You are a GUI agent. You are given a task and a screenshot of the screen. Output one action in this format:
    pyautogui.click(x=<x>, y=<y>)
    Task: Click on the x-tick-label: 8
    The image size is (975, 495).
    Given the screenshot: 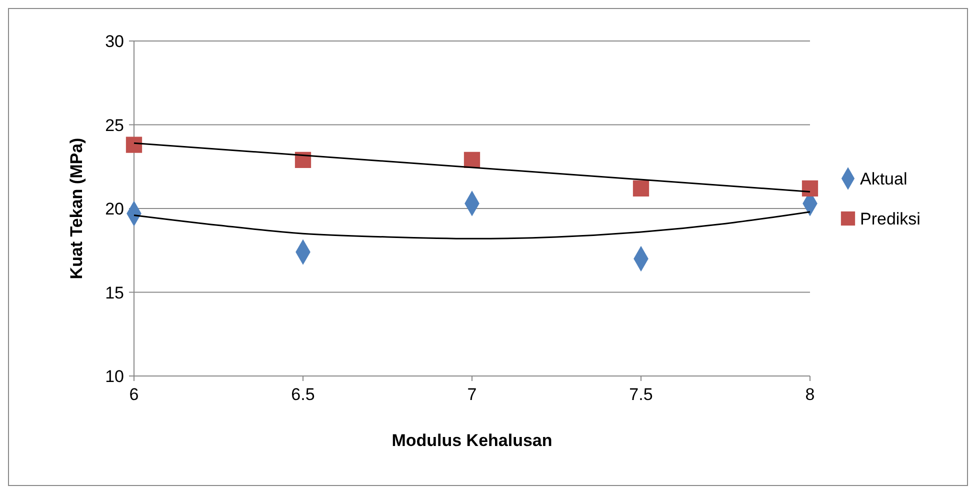 What is the action you would take?
    pyautogui.click(x=810, y=394)
    